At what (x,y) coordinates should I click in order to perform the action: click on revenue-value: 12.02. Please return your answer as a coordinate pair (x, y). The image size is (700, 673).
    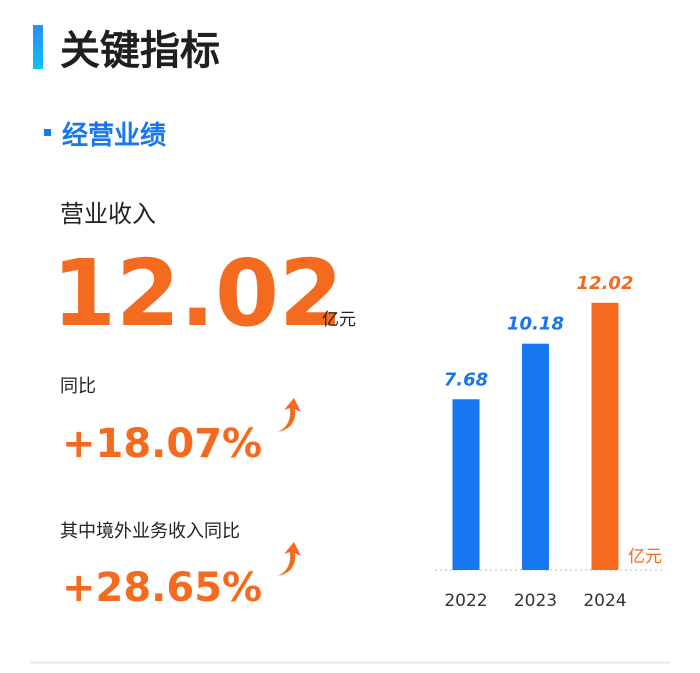
    Looking at the image, I should click on (197, 293).